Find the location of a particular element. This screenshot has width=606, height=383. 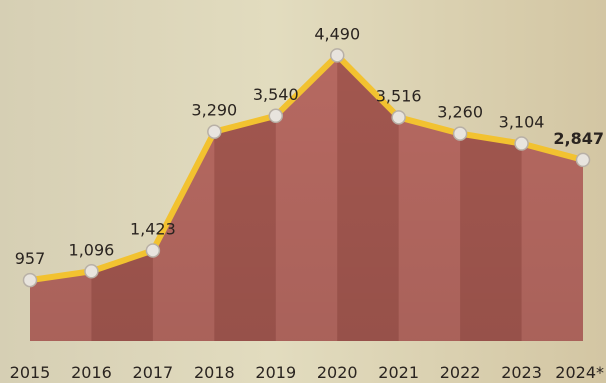

data-label-2021: 3,516 is located at coordinates (399, 95).